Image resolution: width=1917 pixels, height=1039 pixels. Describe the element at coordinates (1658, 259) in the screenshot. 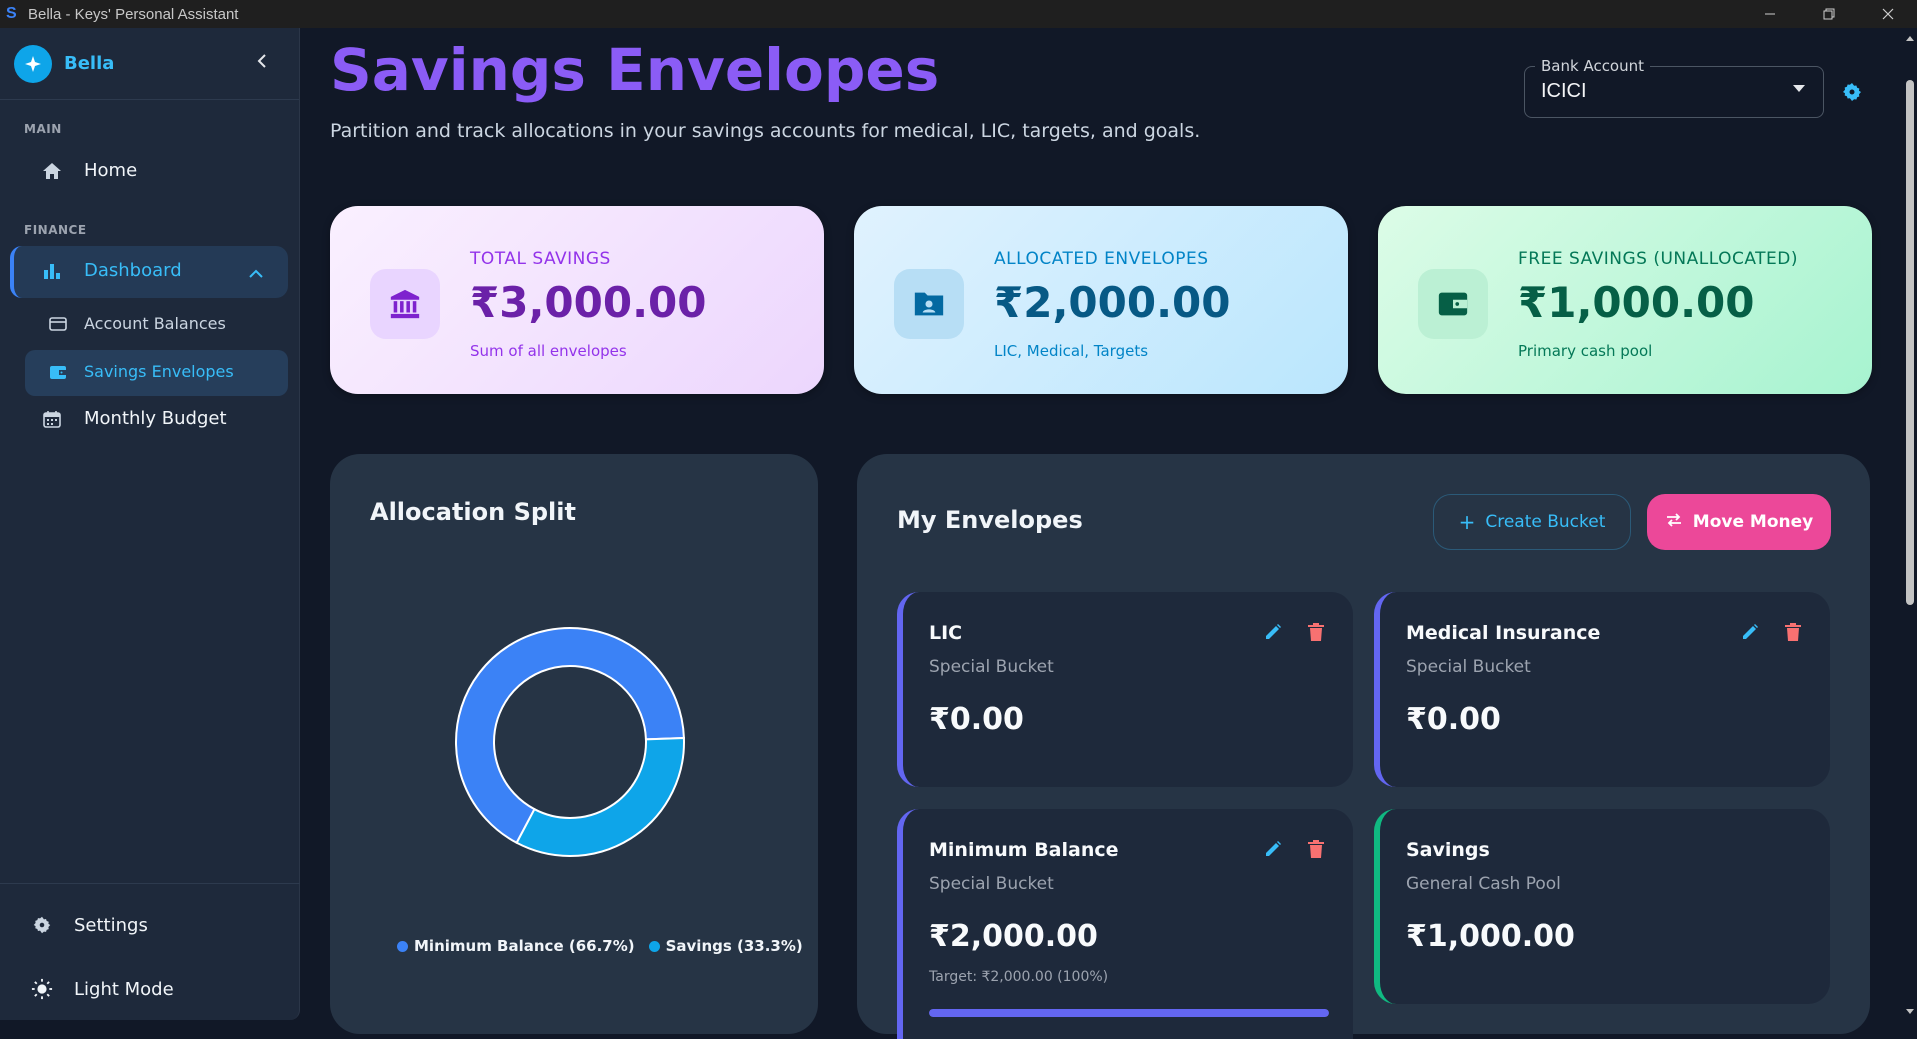

I see `stat-label: FREE SAVINGS (UNALLOCATED)` at that location.